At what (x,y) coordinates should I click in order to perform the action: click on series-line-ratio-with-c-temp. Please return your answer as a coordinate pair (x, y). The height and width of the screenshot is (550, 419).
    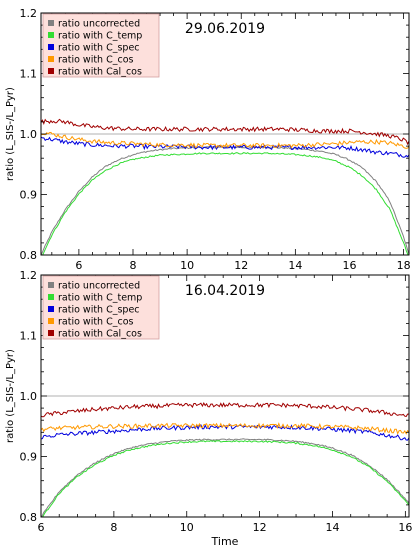
    Looking at the image, I should click on (225, 478).